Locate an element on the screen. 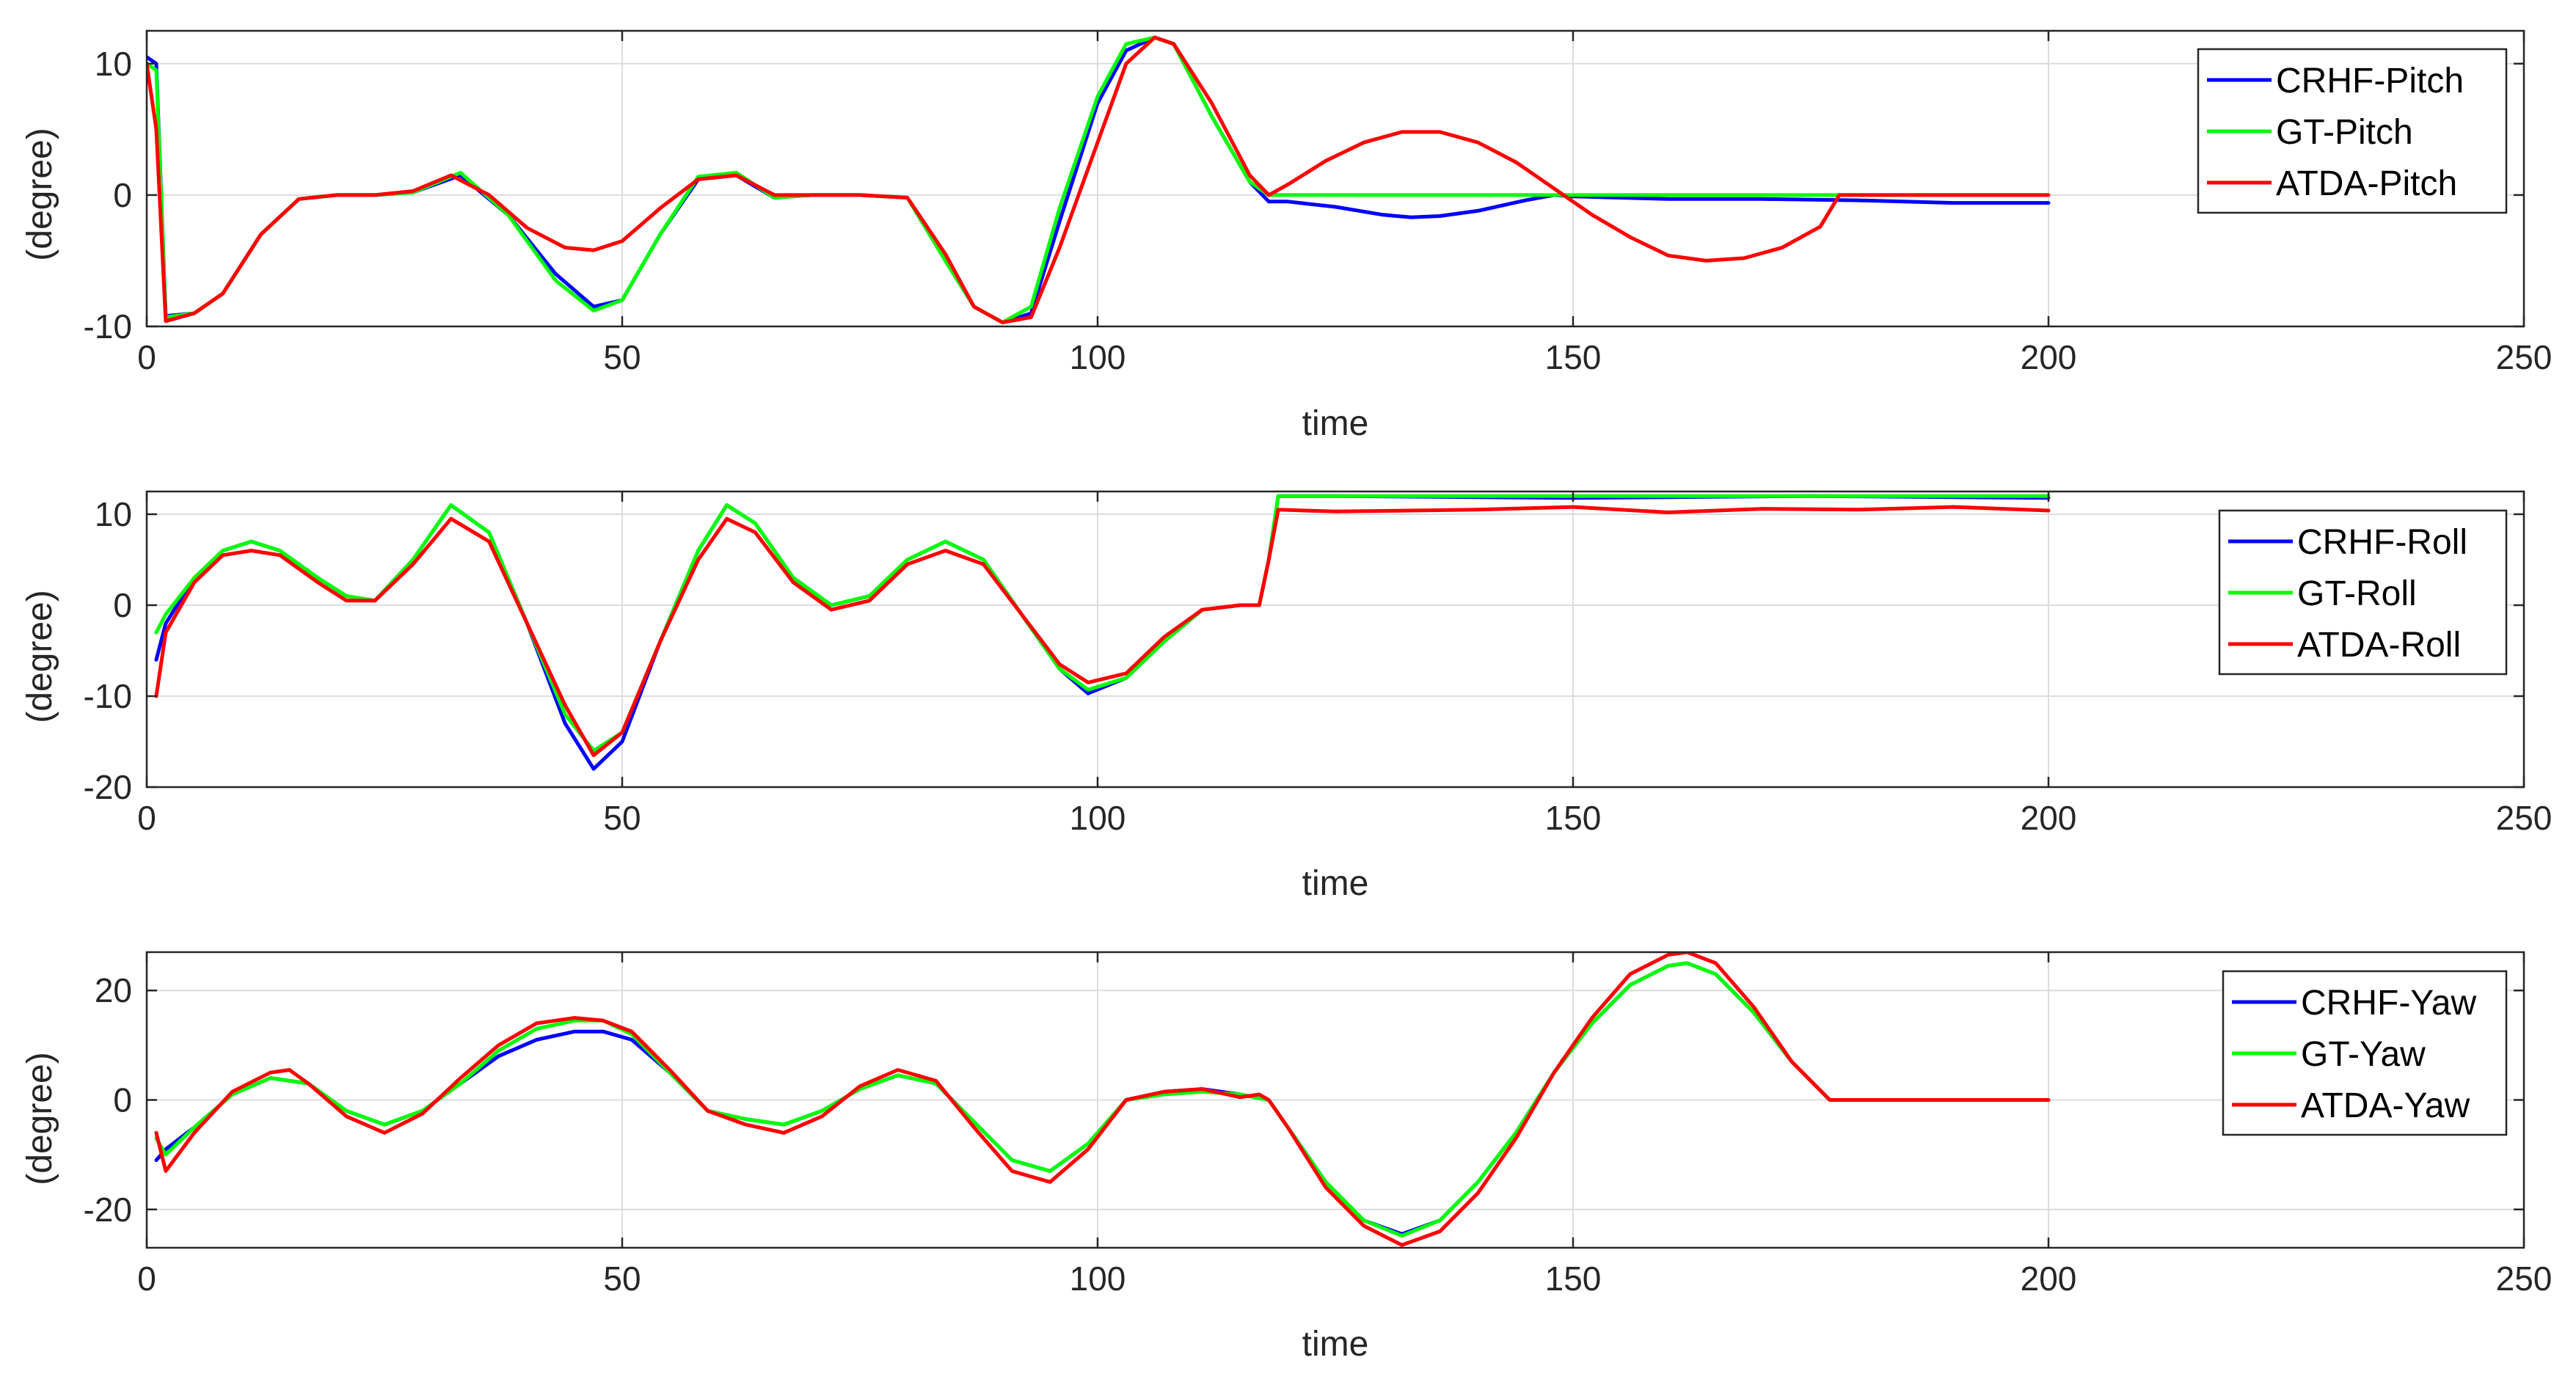  roll-y-tick-label: -20 is located at coordinates (108, 787).